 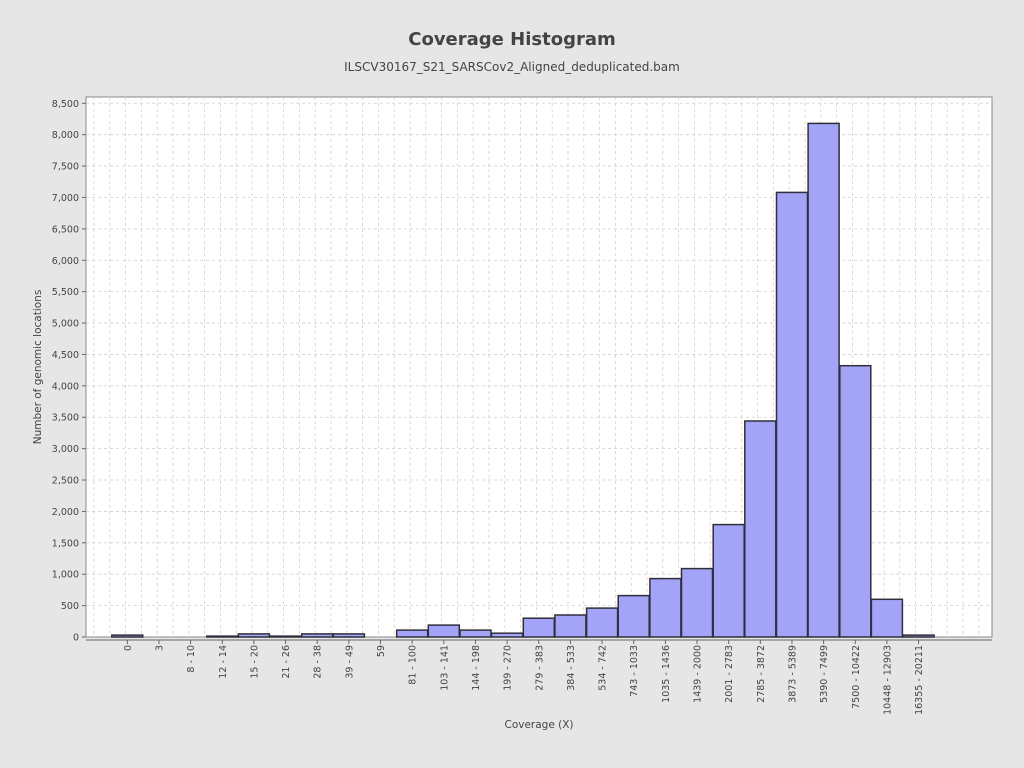 What do you see at coordinates (603, 668) in the screenshot?
I see `x-tick-label: 534 - 742` at bounding box center [603, 668].